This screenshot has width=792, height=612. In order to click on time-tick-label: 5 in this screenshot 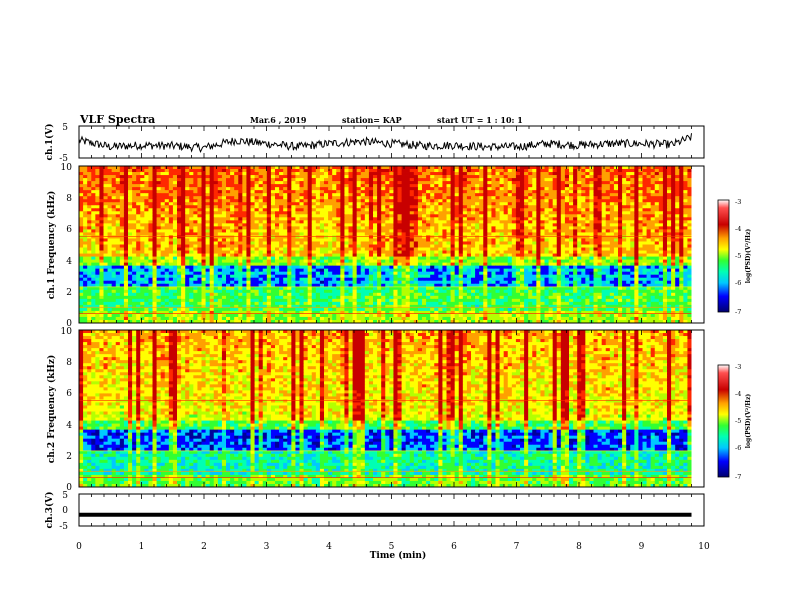, I will do `click(392, 547)`.